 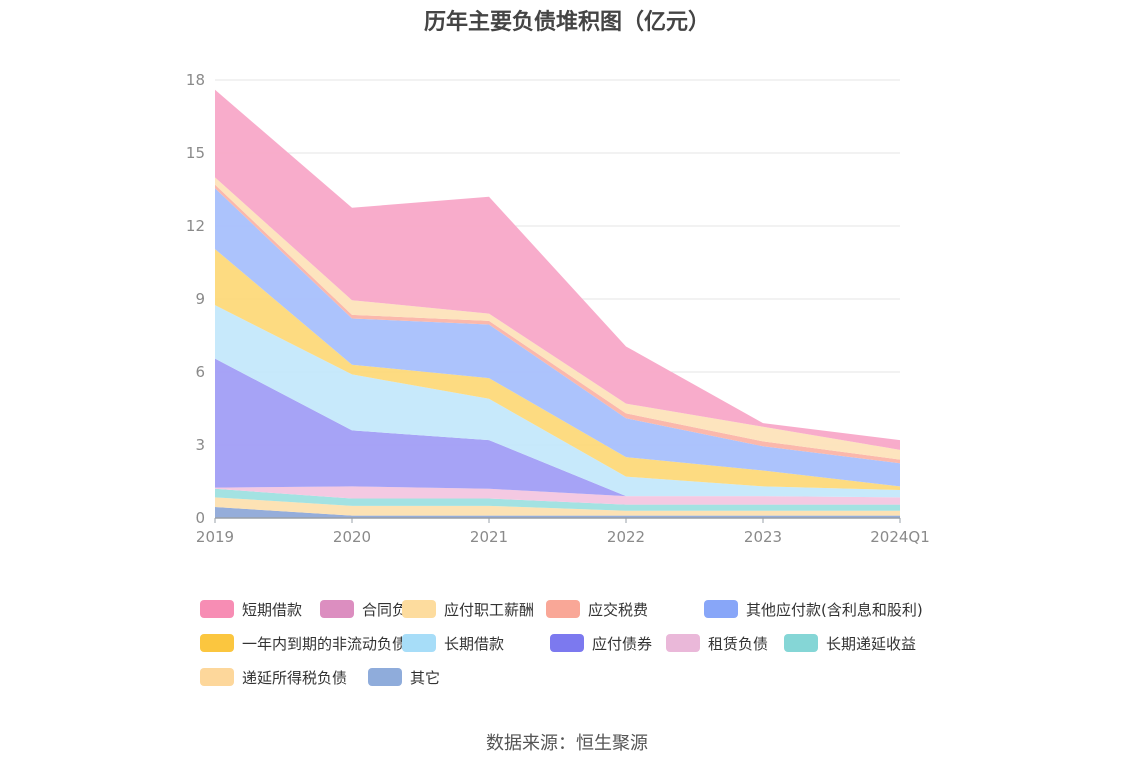 What do you see at coordinates (566, 22) in the screenshot?
I see `chart-title: 历年主要负债堆积图（亿元）` at bounding box center [566, 22].